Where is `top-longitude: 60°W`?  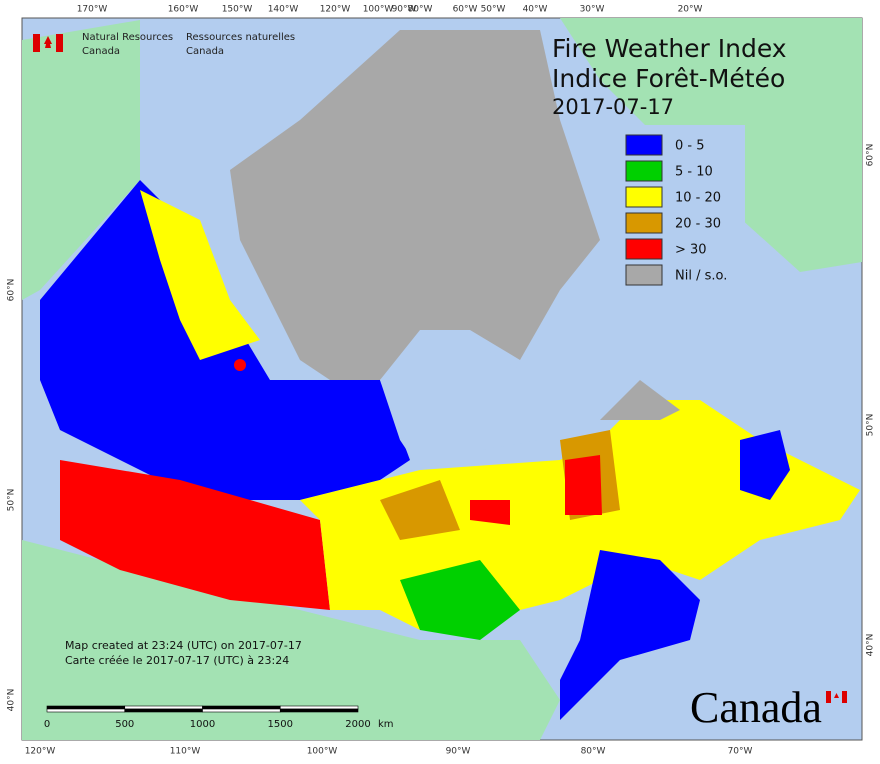
top-longitude: 60°W is located at coordinates (465, 10).